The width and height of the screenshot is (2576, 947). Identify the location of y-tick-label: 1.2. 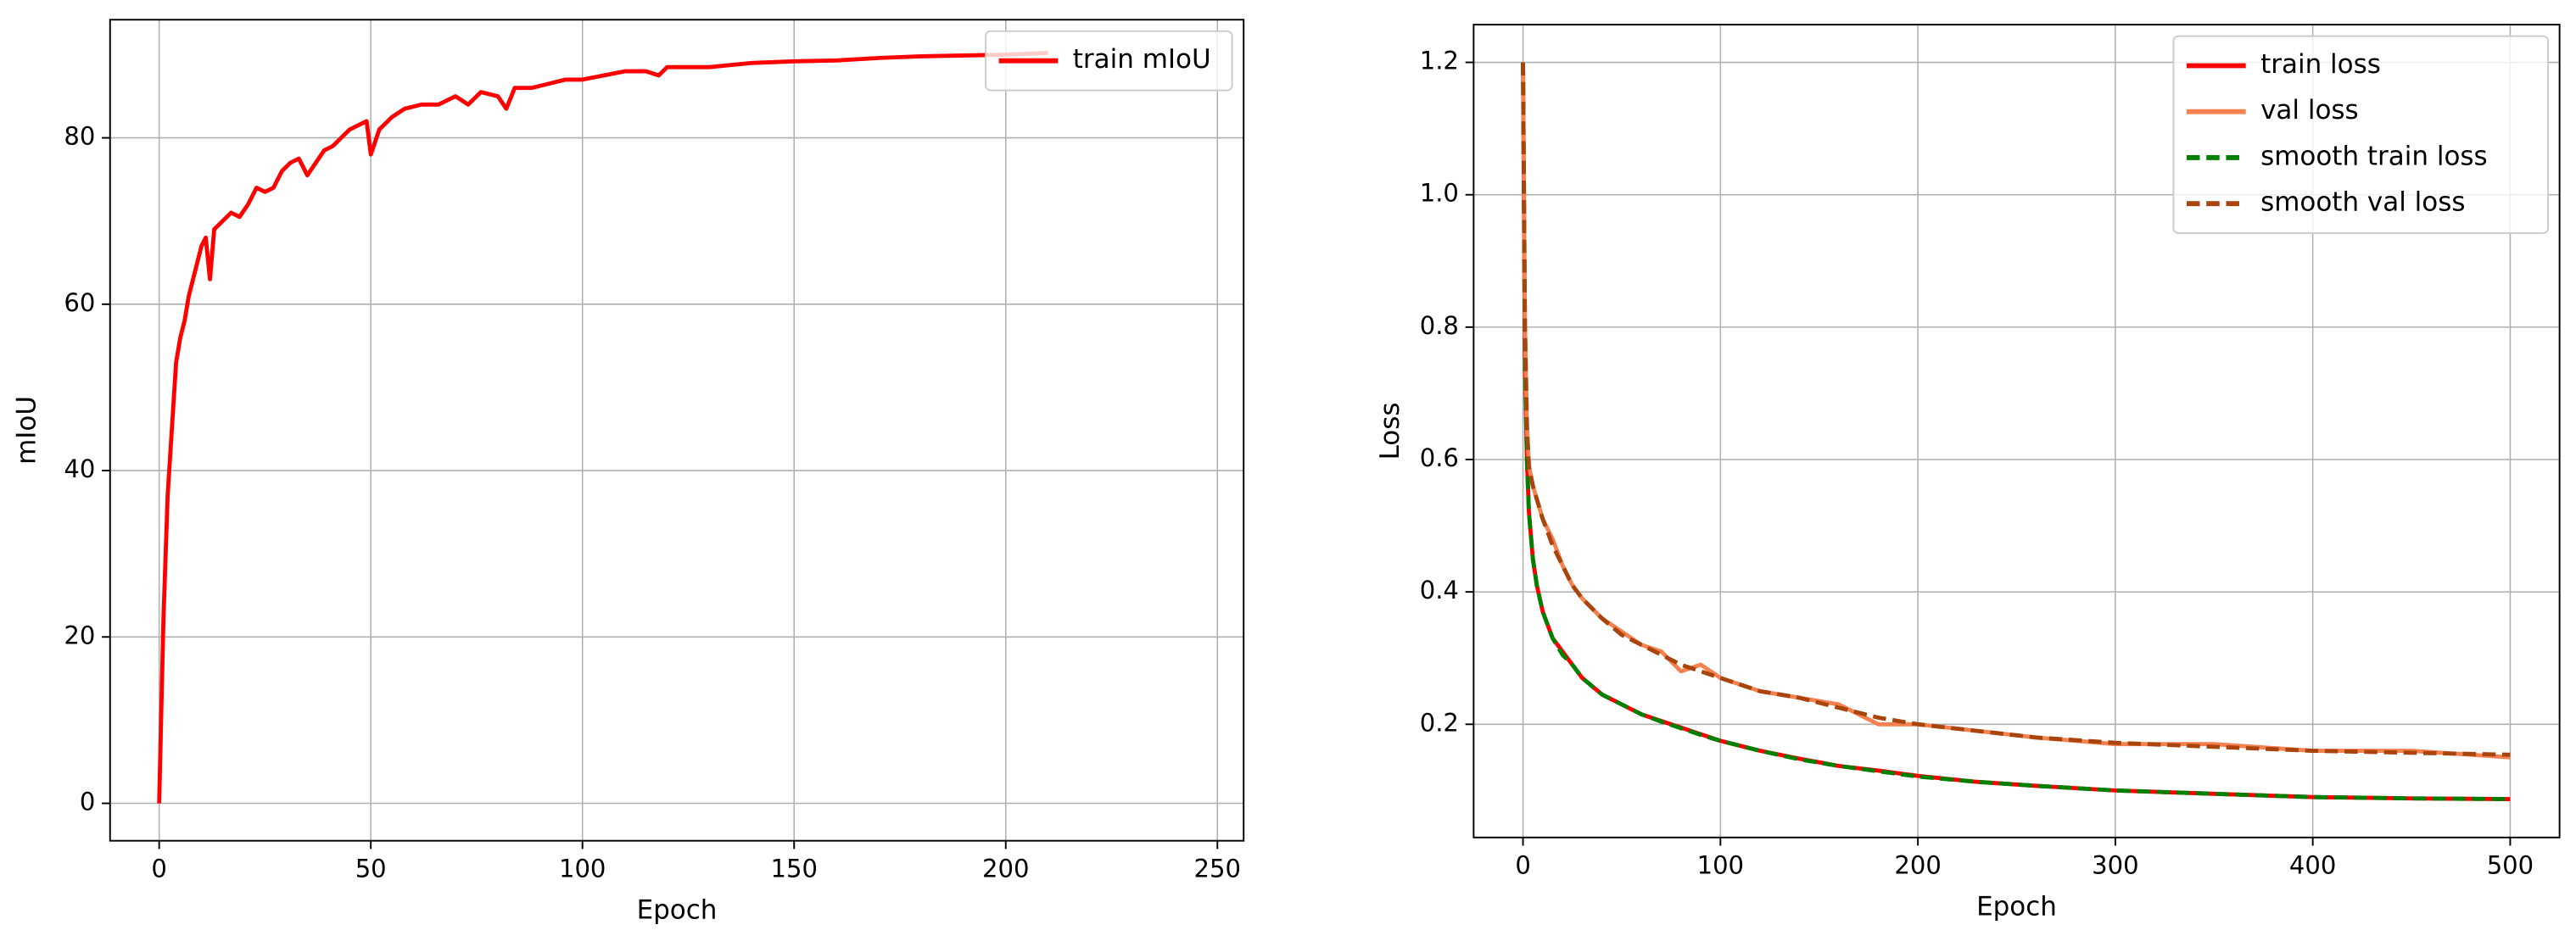
(1439, 61).